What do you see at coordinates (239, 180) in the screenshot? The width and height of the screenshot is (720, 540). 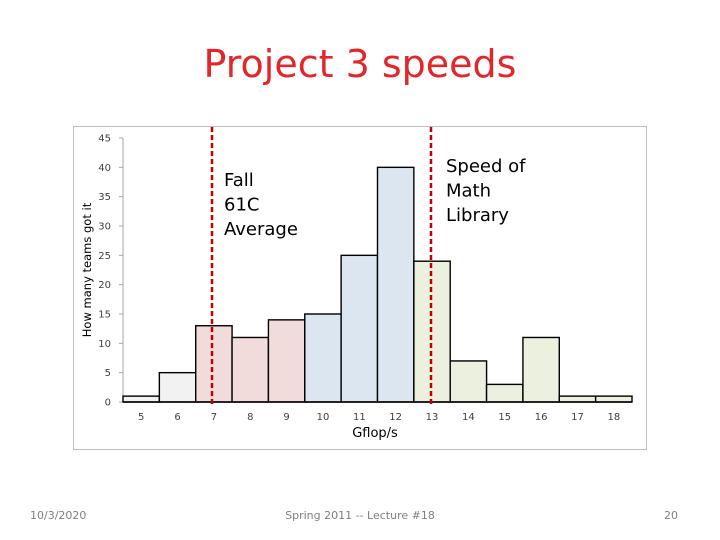 I see `fall-average-annotation-line: Fall` at bounding box center [239, 180].